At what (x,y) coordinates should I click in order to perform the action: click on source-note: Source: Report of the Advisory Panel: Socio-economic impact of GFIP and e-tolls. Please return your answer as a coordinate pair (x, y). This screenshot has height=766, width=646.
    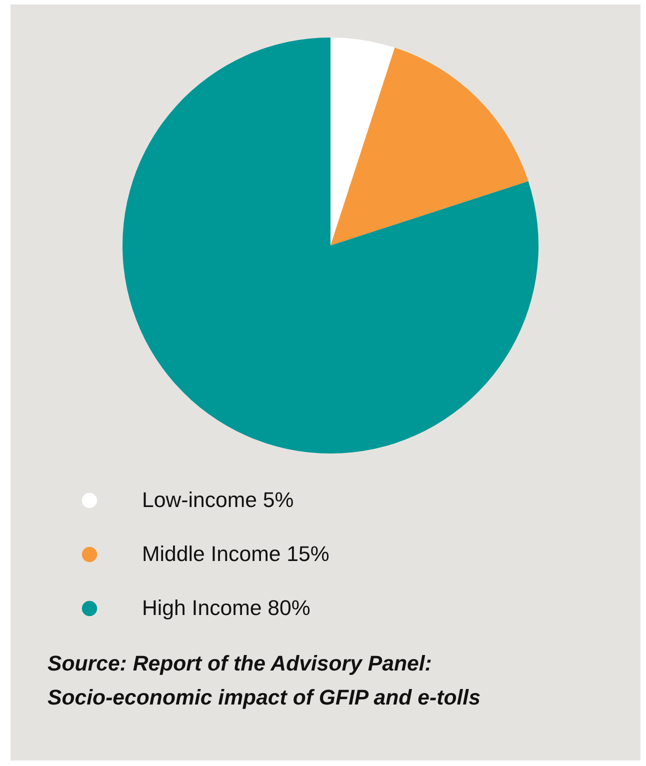
    Looking at the image, I should click on (264, 681).